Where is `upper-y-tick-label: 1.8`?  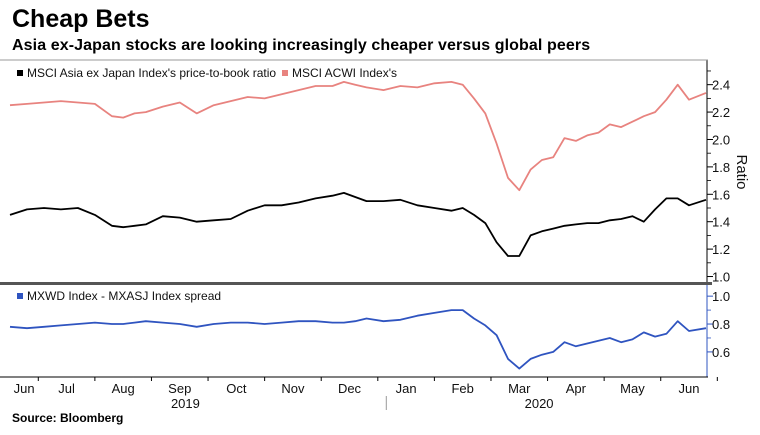
upper-y-tick-label: 1.8 is located at coordinates (721, 167).